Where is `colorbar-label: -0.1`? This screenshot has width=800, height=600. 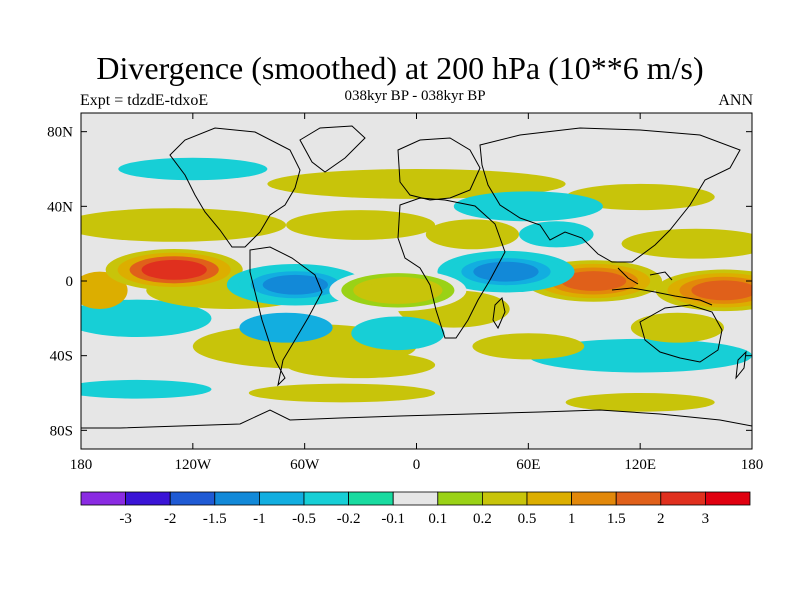 colorbar-label: -0.1 is located at coordinates (393, 519).